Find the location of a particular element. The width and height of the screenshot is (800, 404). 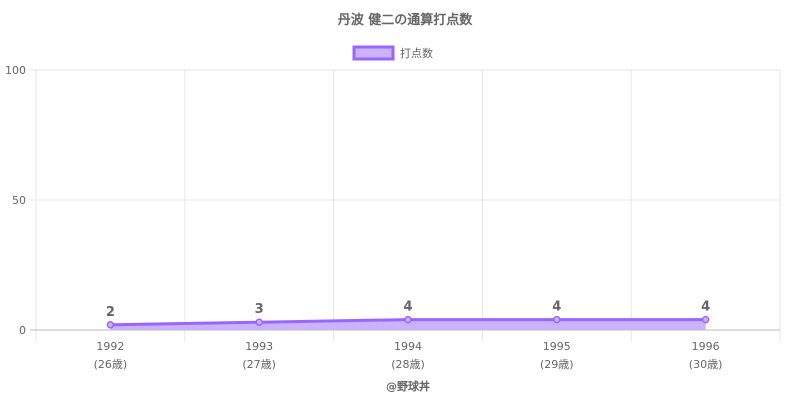

x-tick-label: 1995 is located at coordinates (557, 346).